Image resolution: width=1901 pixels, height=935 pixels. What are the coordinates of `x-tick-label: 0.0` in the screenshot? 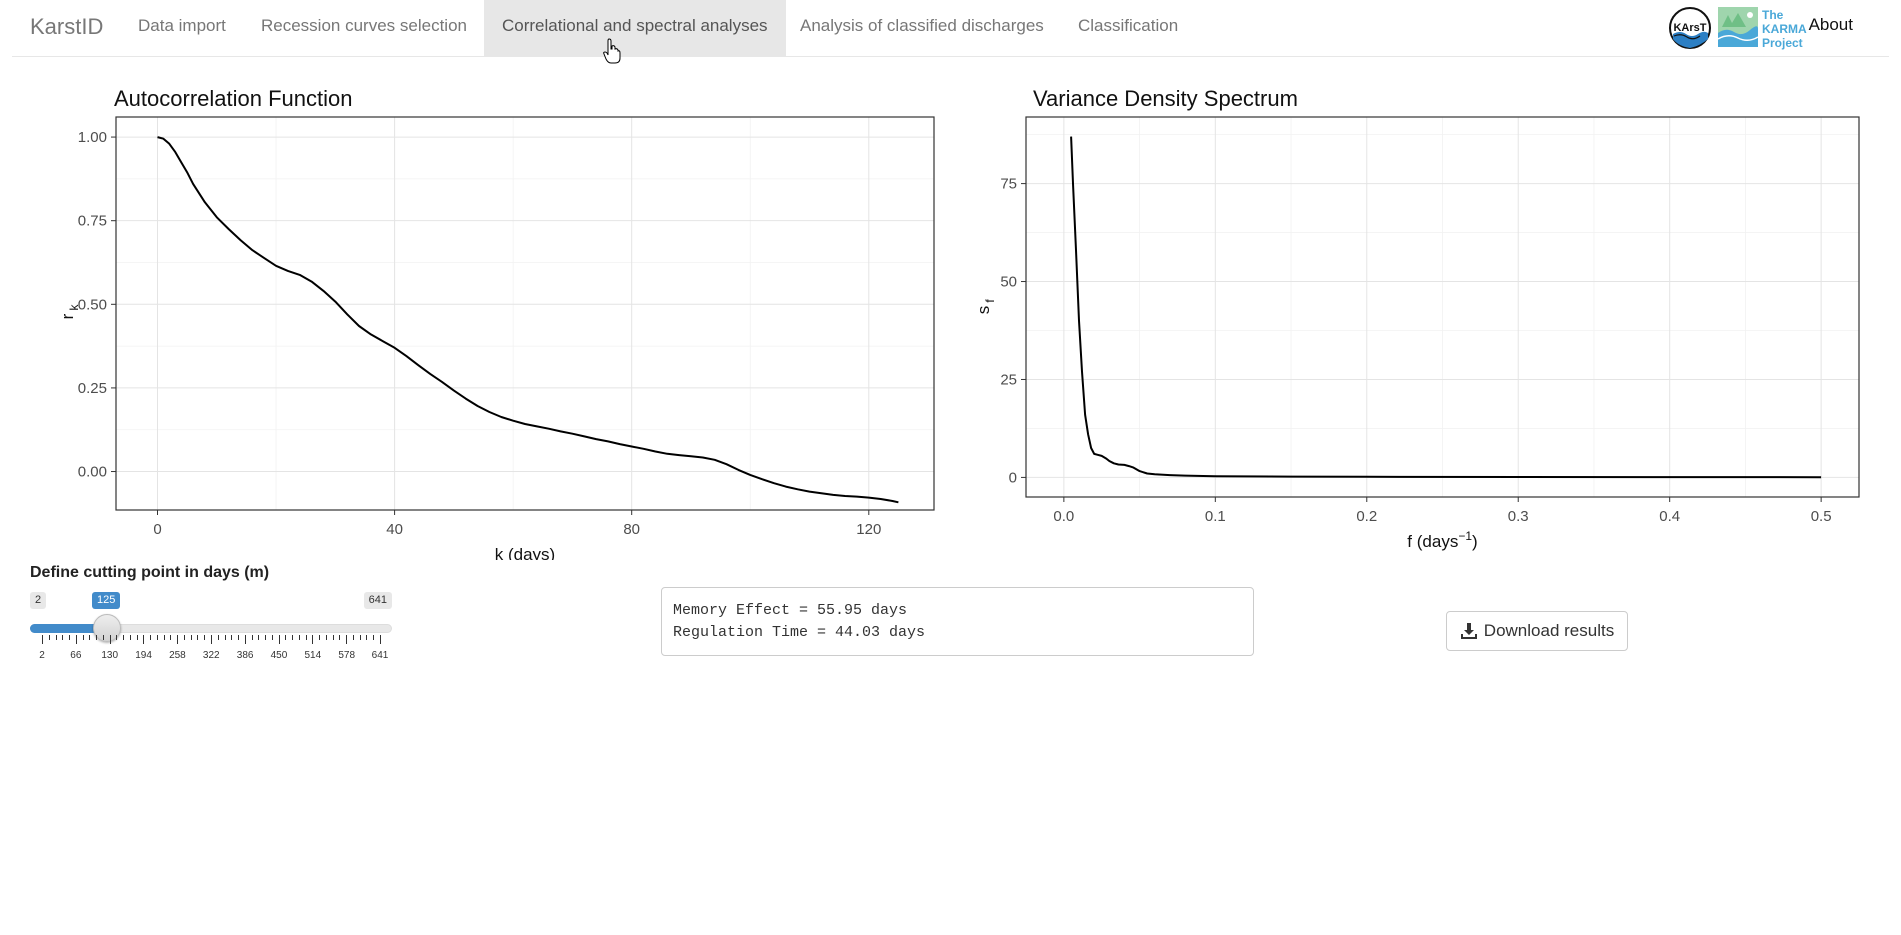 It's located at (1063, 516).